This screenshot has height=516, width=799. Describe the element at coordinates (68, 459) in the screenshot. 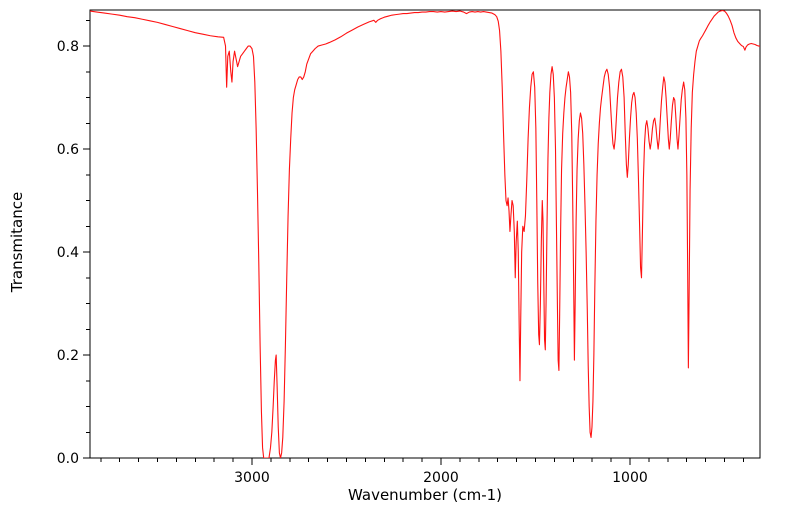

I see `y-tick-label: 0.0` at that location.